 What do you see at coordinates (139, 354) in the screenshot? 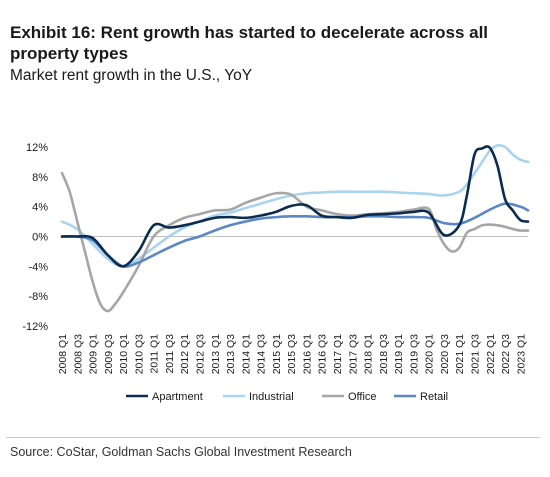
I see `x-tick-label: 2010 Q3` at bounding box center [139, 354].